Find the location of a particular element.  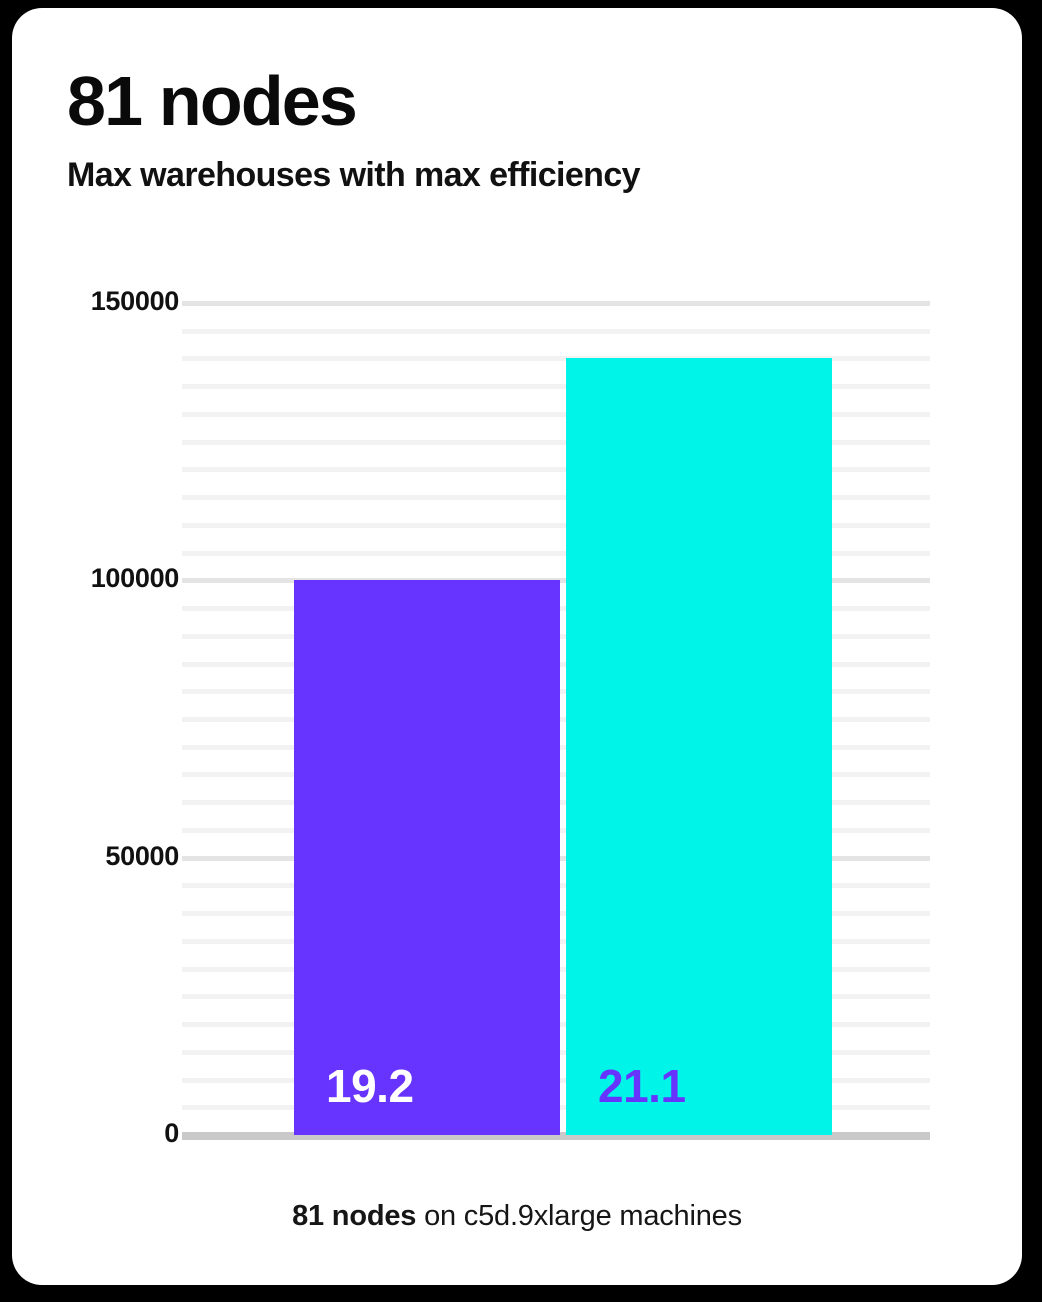

chart-subtitle: Max warehouses with max efficiency is located at coordinates (354, 175).